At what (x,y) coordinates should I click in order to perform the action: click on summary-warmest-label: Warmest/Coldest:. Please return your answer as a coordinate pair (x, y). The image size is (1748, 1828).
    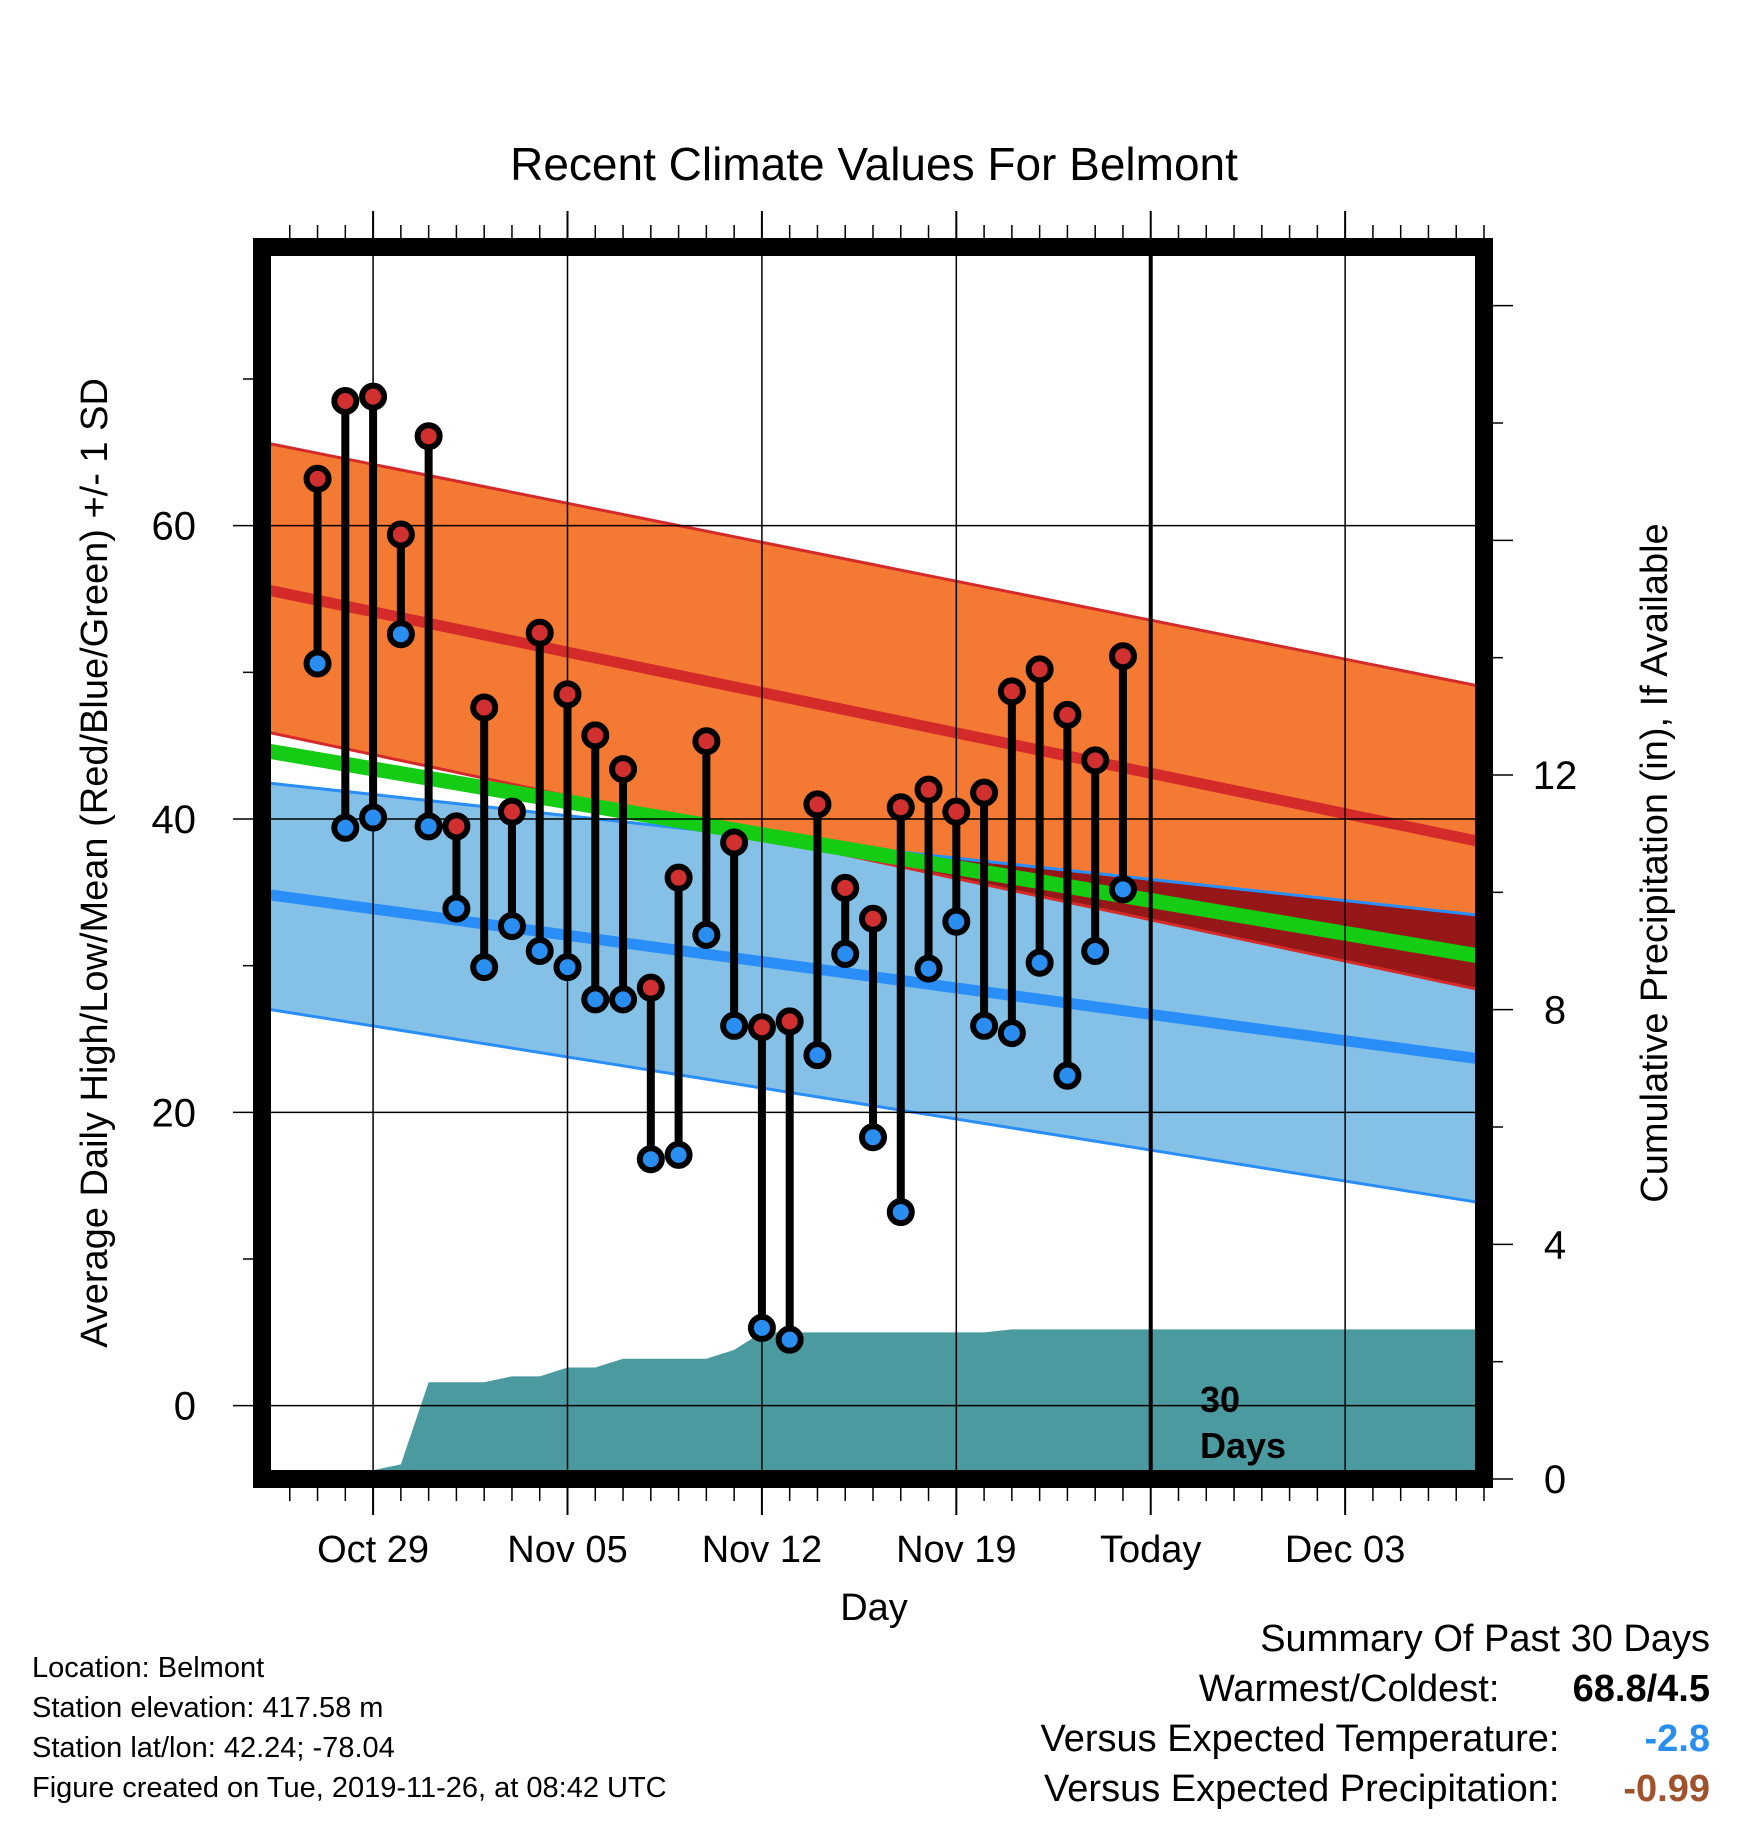
    Looking at the image, I should click on (1349, 1689).